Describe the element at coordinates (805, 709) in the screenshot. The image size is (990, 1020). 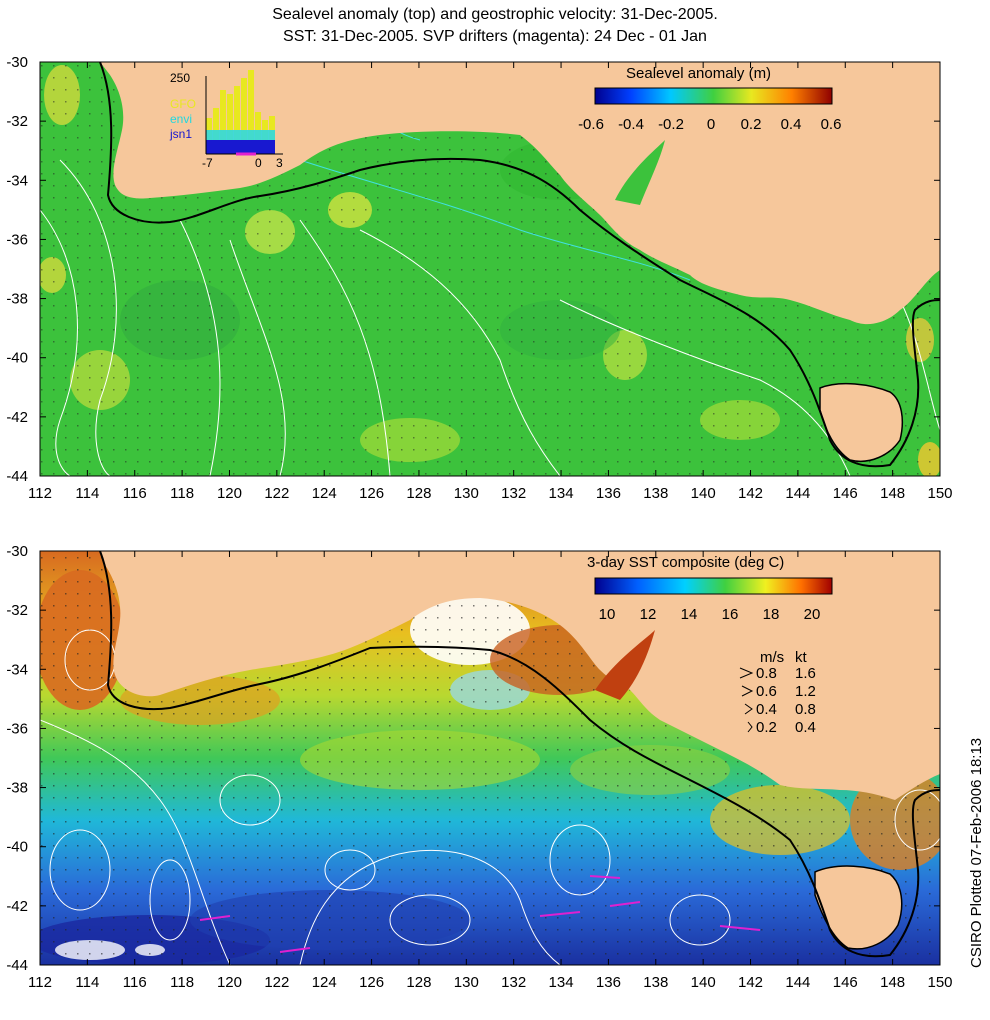
I see `velocity-key-kt: 0.8` at that location.